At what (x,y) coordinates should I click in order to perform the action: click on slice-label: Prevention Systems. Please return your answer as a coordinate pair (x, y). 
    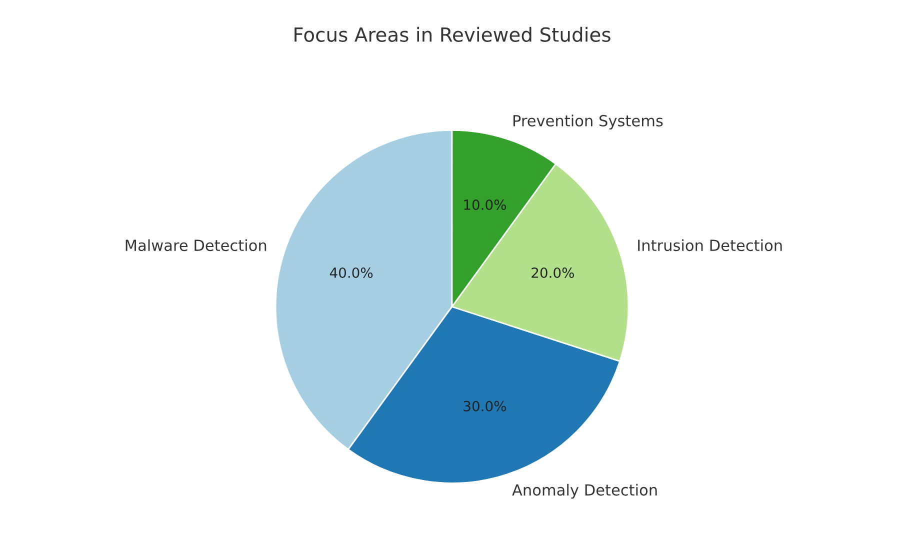
    Looking at the image, I should click on (588, 122).